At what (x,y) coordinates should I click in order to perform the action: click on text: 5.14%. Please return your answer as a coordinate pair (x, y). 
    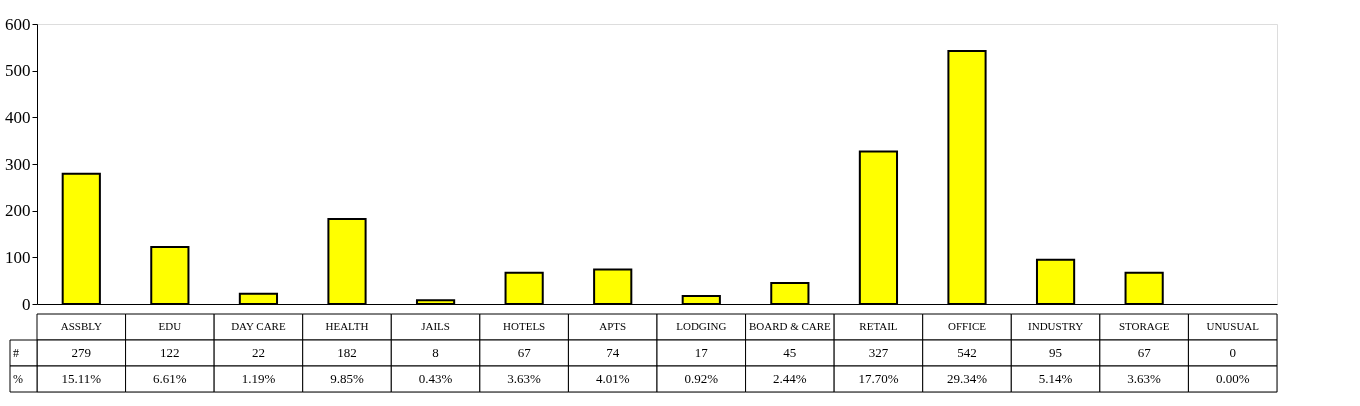
    Looking at the image, I should click on (1055, 378).